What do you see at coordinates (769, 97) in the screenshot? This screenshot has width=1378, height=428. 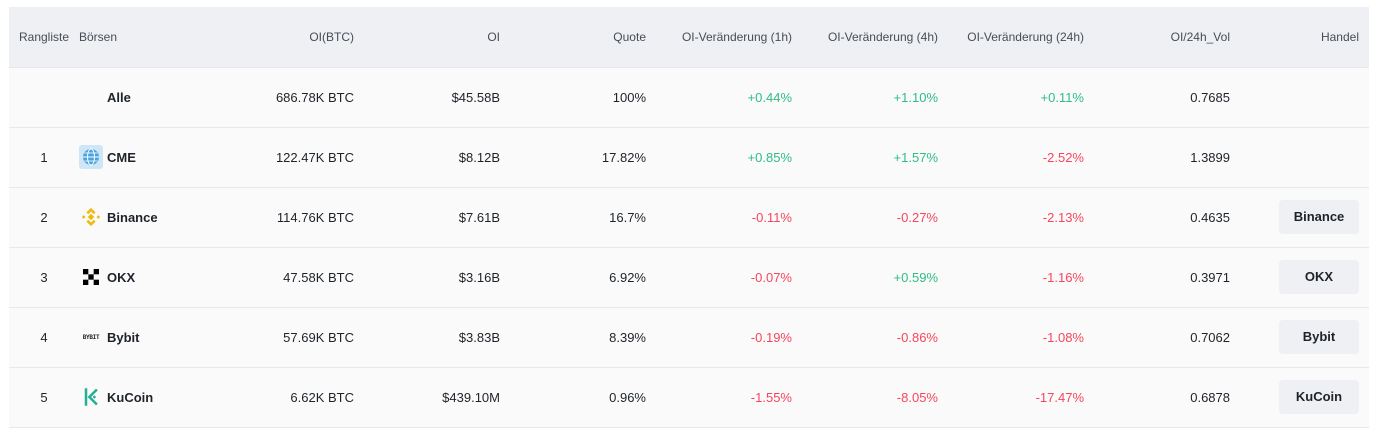 I see `change-1h-cell: +0.44%` at bounding box center [769, 97].